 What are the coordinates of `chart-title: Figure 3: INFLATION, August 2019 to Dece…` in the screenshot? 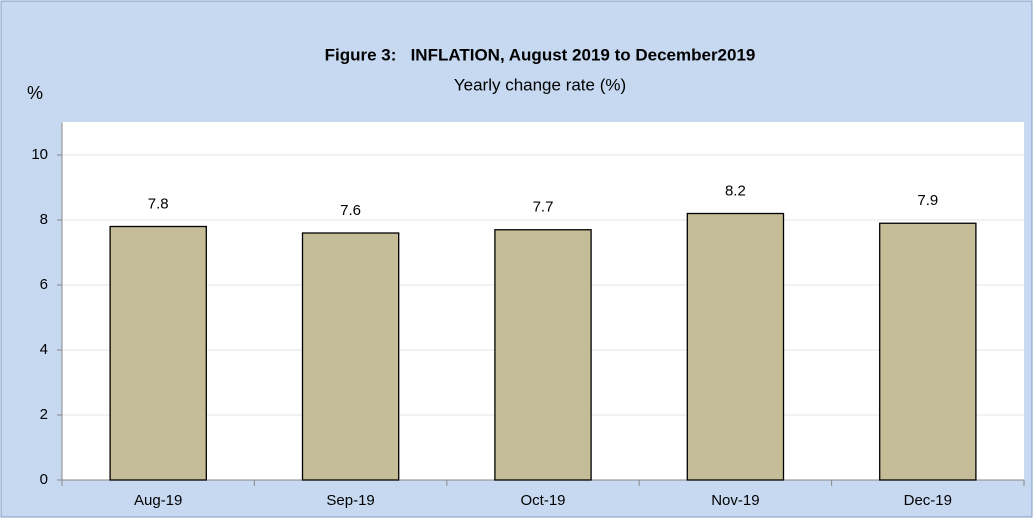 It's located at (540, 54).